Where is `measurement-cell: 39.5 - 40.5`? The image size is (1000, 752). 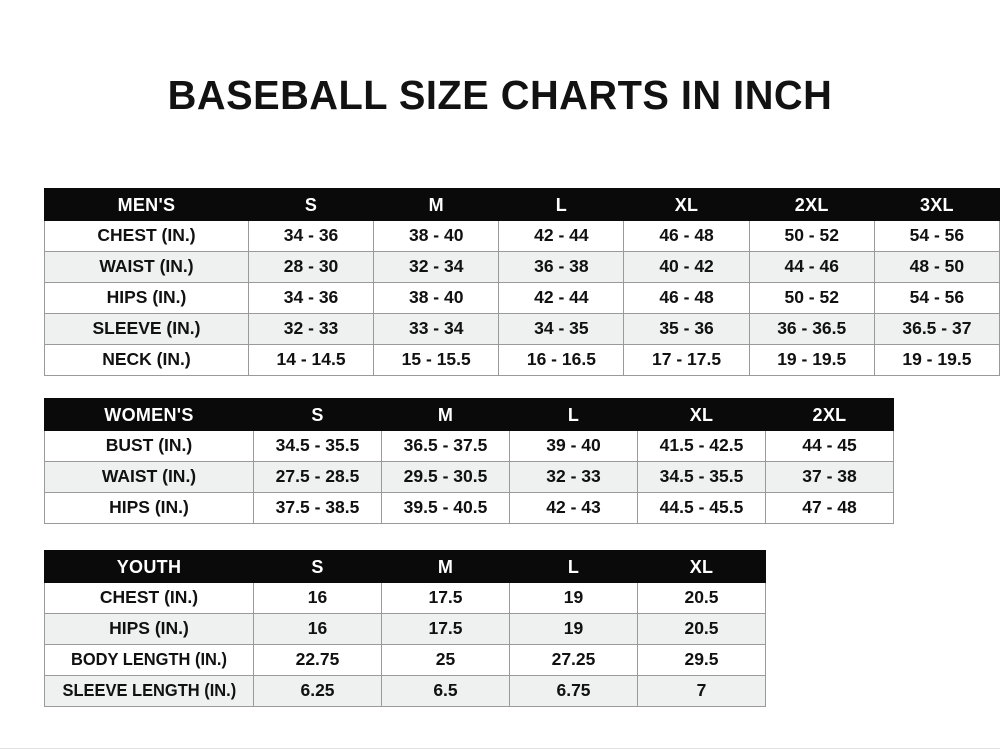 measurement-cell: 39.5 - 40.5 is located at coordinates (445, 508).